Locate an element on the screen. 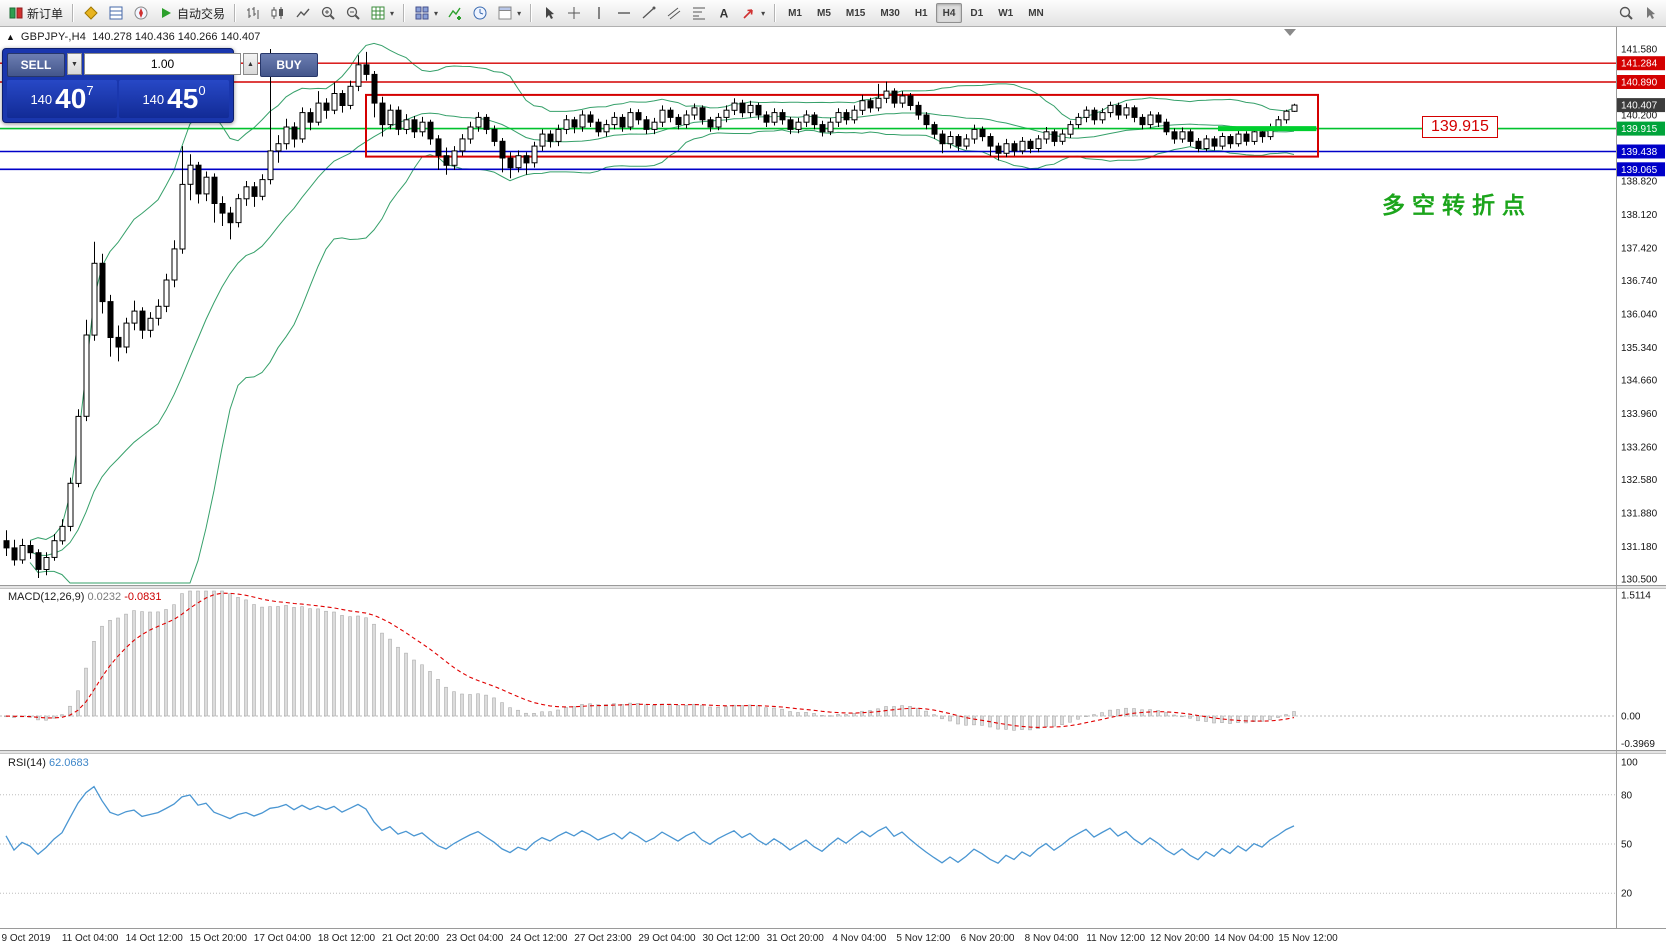 Image resolution: width=1666 pixels, height=950 pixels. svg-text: 5 Nov 12:00 is located at coordinates (923, 938).